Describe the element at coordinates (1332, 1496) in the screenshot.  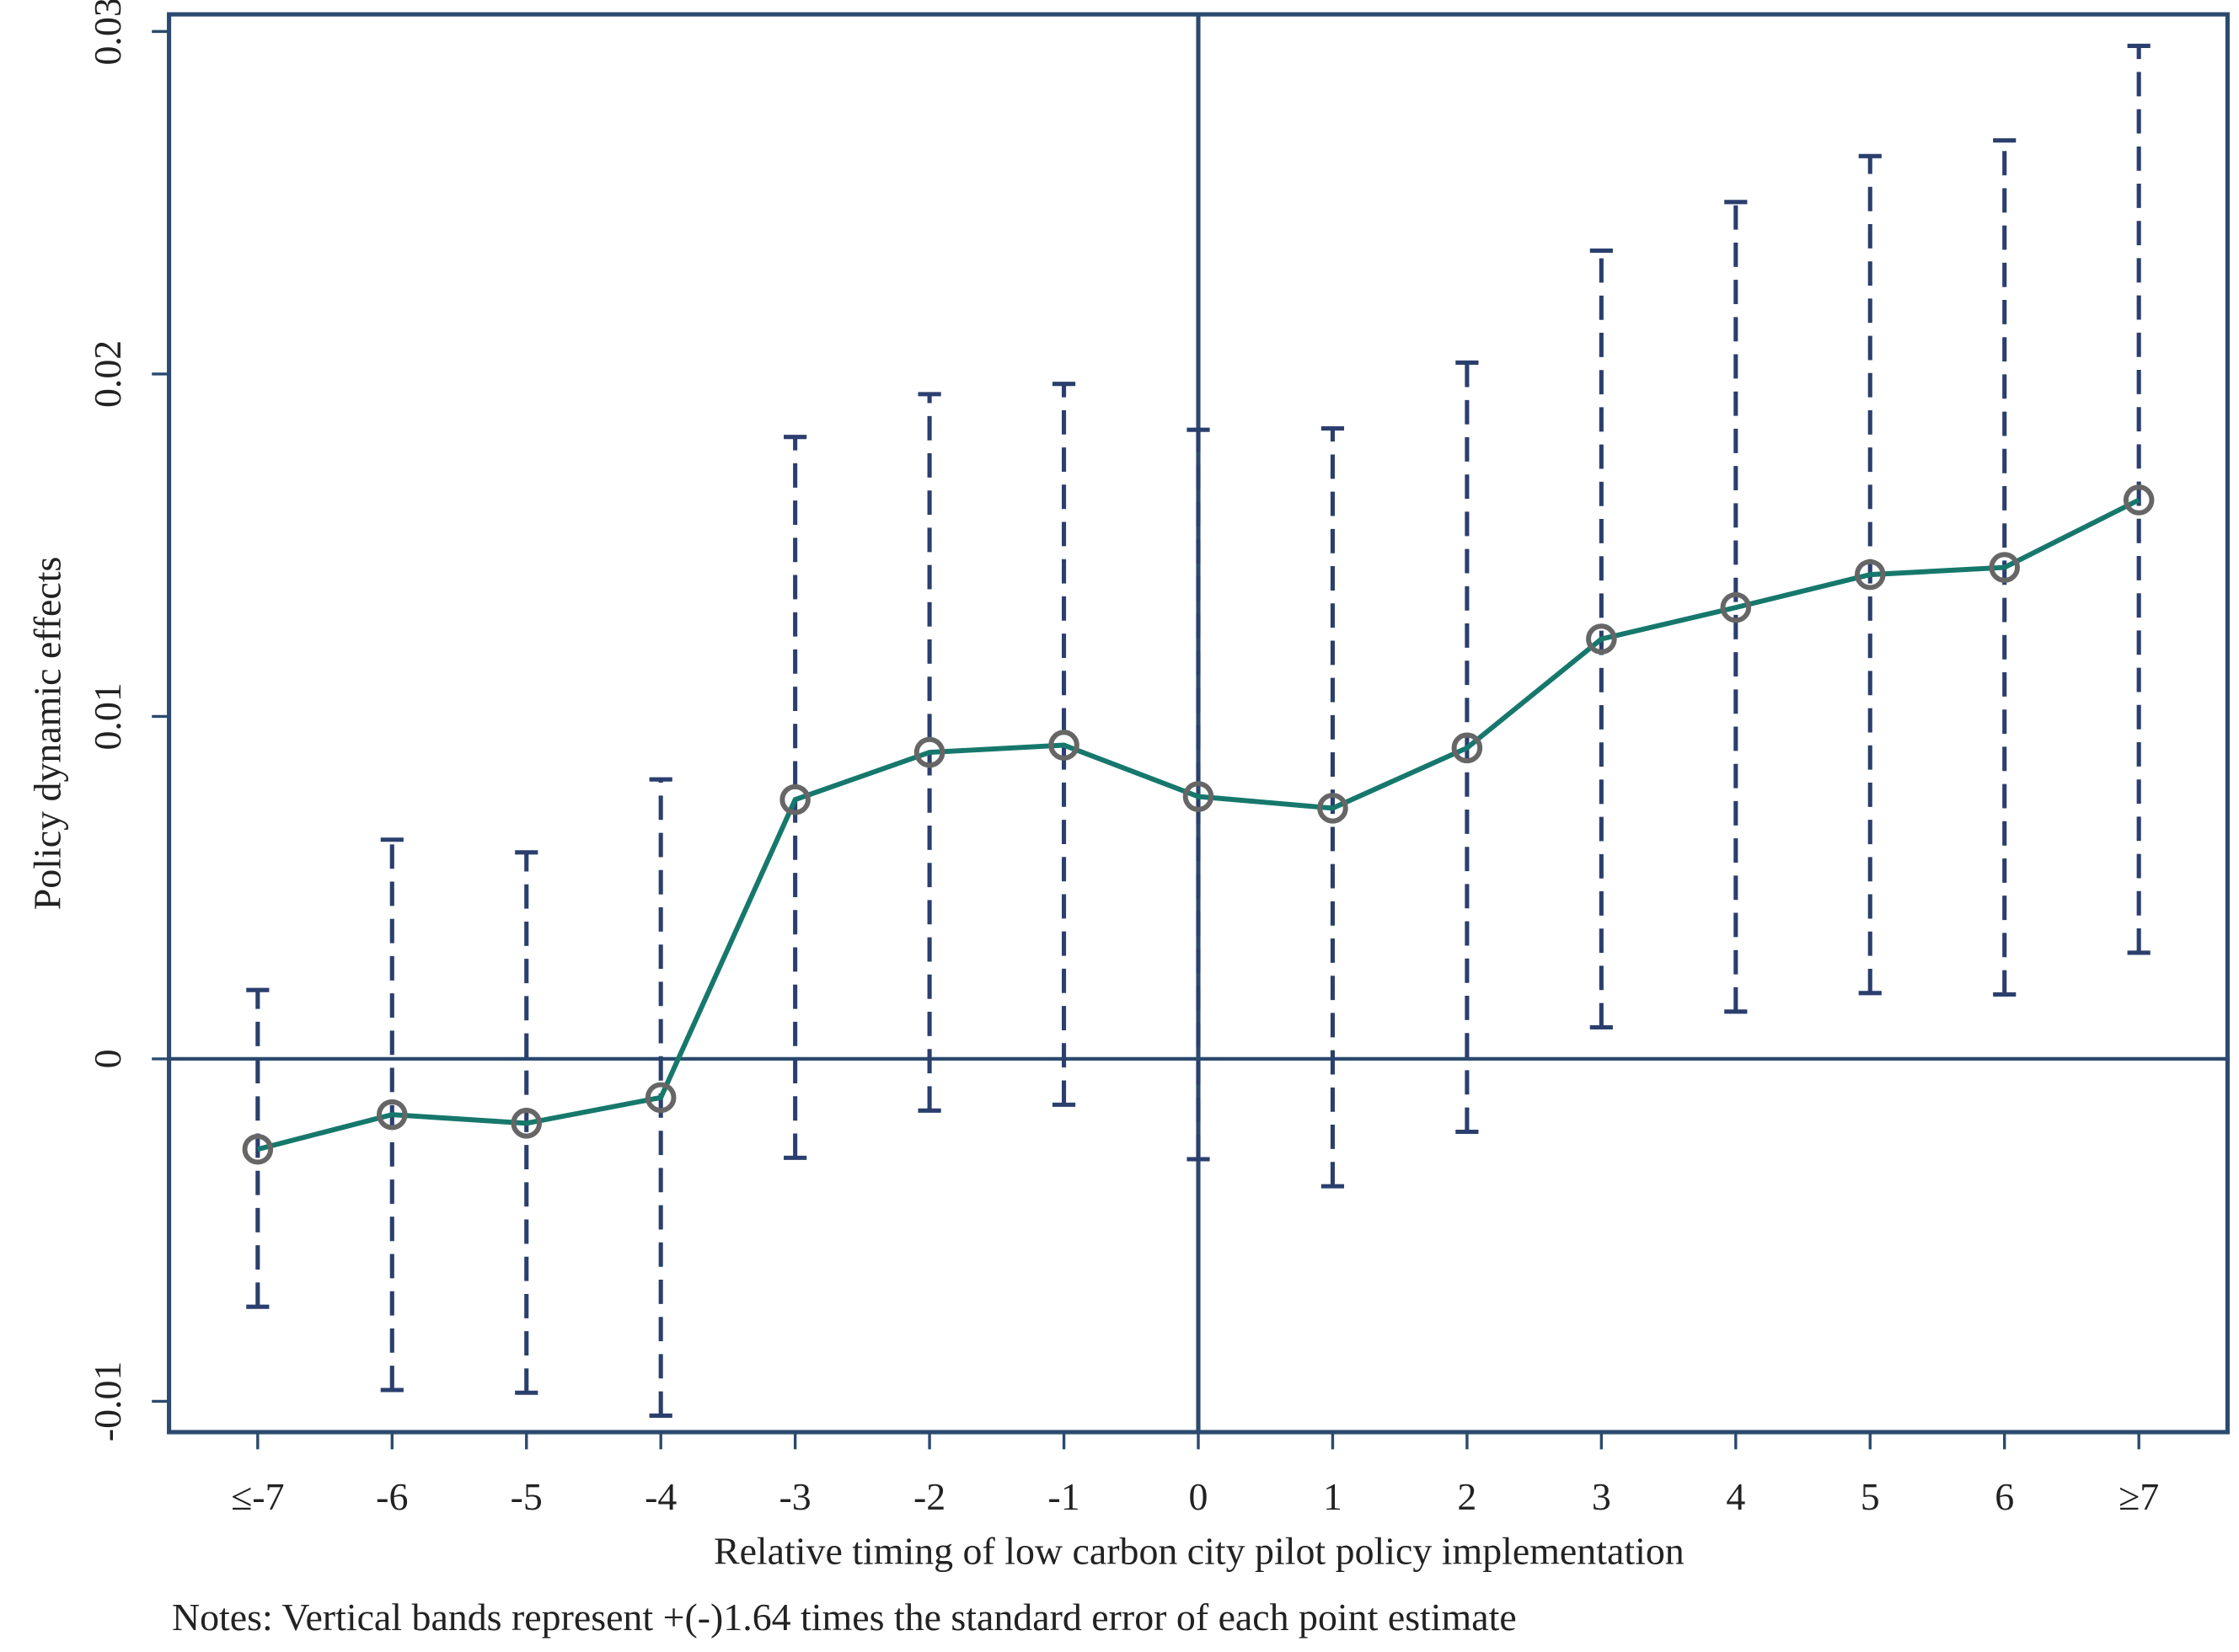
I see `x-tick-label: 1` at that location.